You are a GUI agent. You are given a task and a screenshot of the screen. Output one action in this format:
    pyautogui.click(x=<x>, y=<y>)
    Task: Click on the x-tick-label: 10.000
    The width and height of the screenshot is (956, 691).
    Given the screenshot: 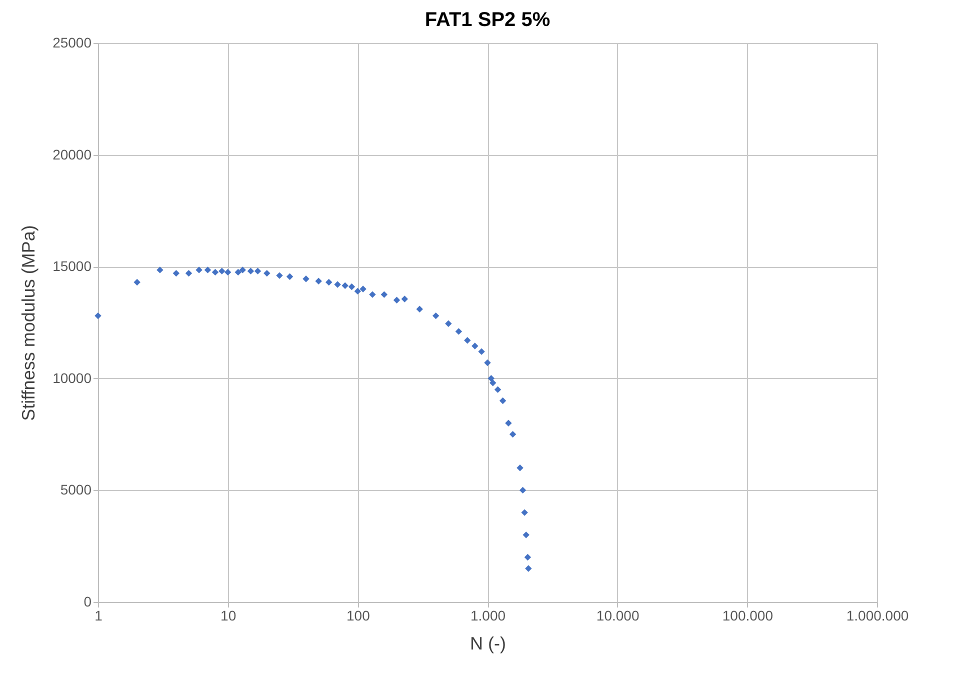 What is the action you would take?
    pyautogui.click(x=618, y=616)
    